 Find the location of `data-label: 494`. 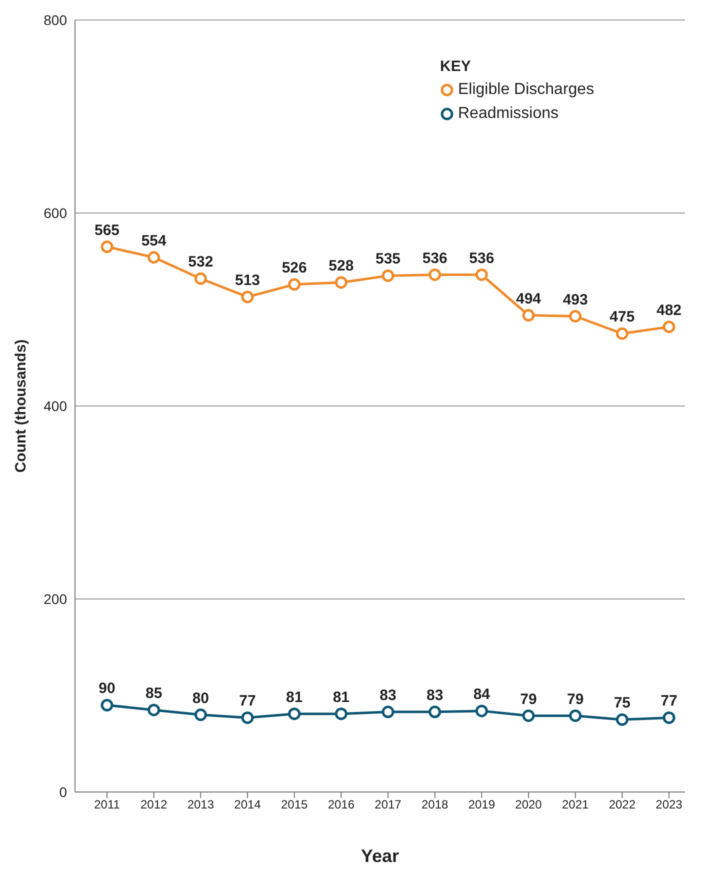

data-label: 494 is located at coordinates (529, 299).